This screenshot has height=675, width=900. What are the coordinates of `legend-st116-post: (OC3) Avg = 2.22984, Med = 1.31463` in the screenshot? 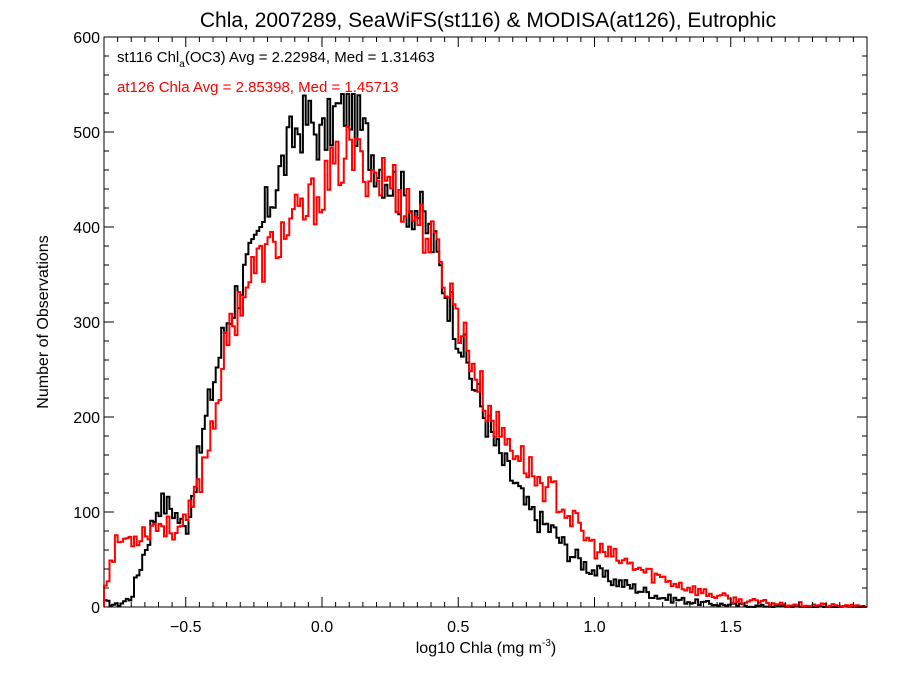 It's located at (310, 57).